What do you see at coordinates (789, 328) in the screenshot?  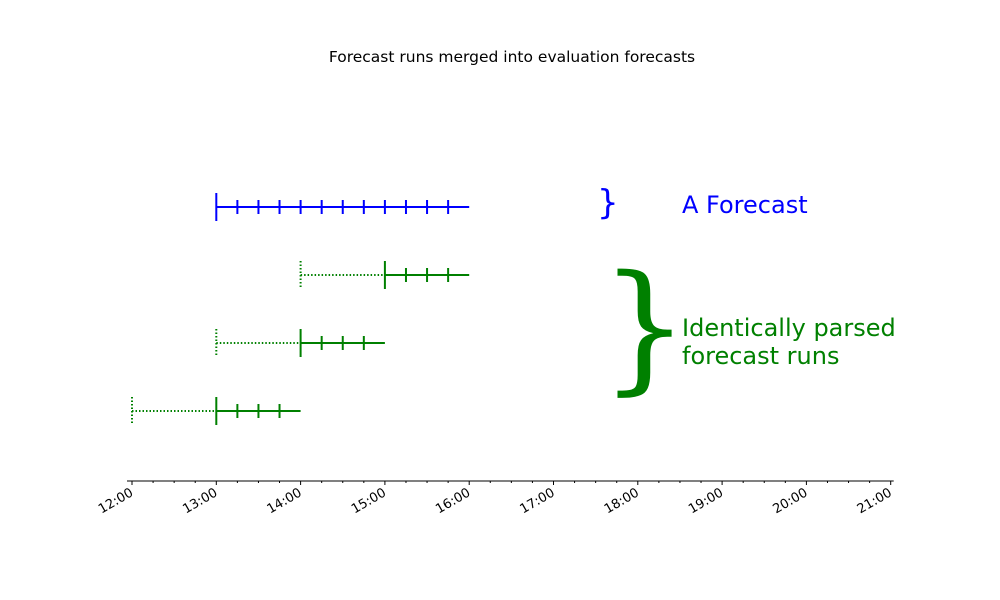 I see `forecast-runs-label-line1: Identically parsed` at bounding box center [789, 328].